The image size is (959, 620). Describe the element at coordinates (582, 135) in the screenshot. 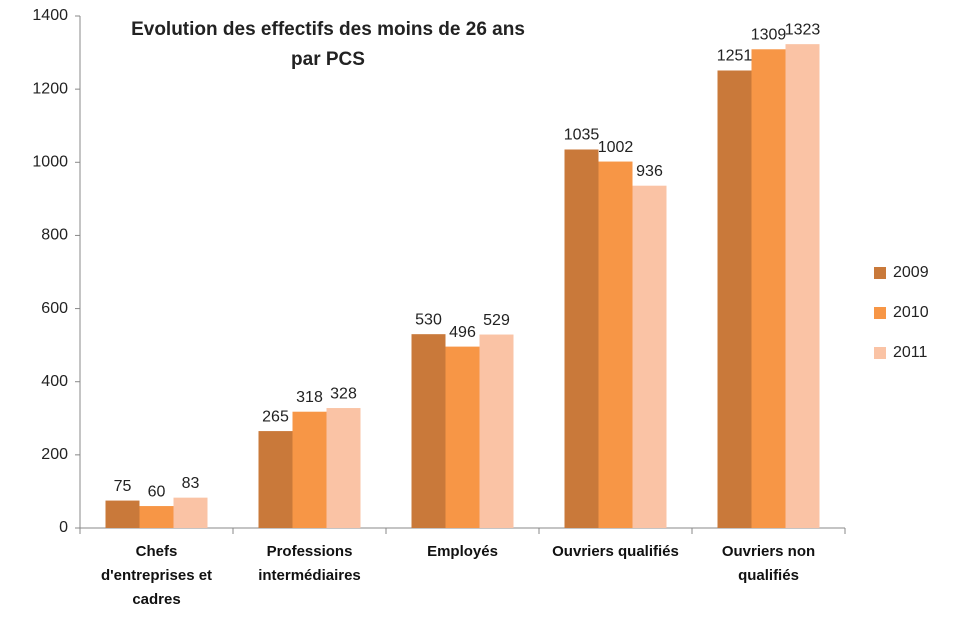

I see `data-label: 1035` at that location.